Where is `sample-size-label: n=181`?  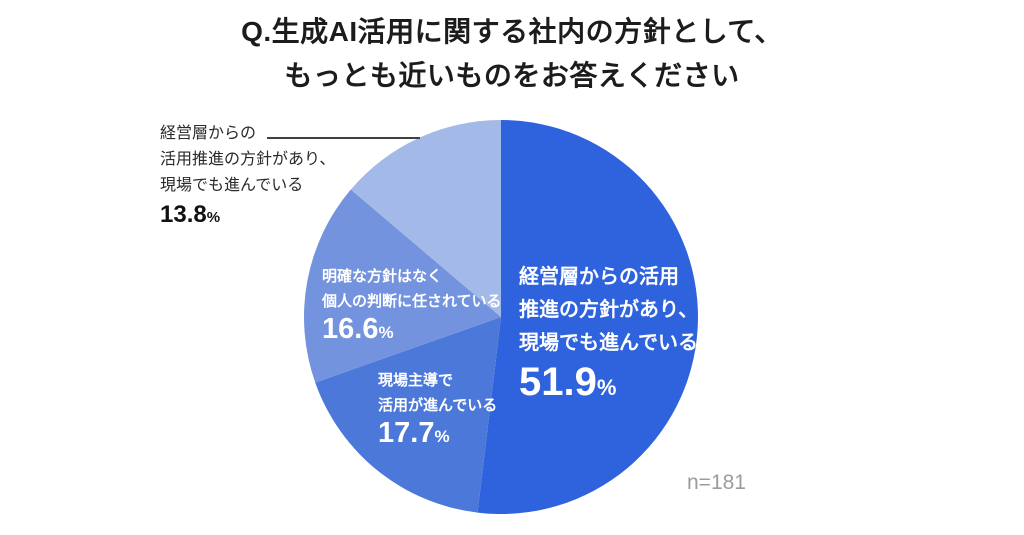
sample-size-label: n=181 is located at coordinates (716, 482).